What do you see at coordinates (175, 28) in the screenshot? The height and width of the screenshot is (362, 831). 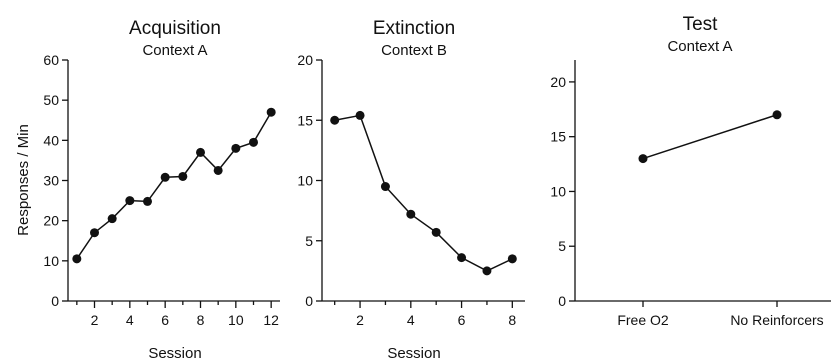 I see `chart-title: Acquisition` at bounding box center [175, 28].